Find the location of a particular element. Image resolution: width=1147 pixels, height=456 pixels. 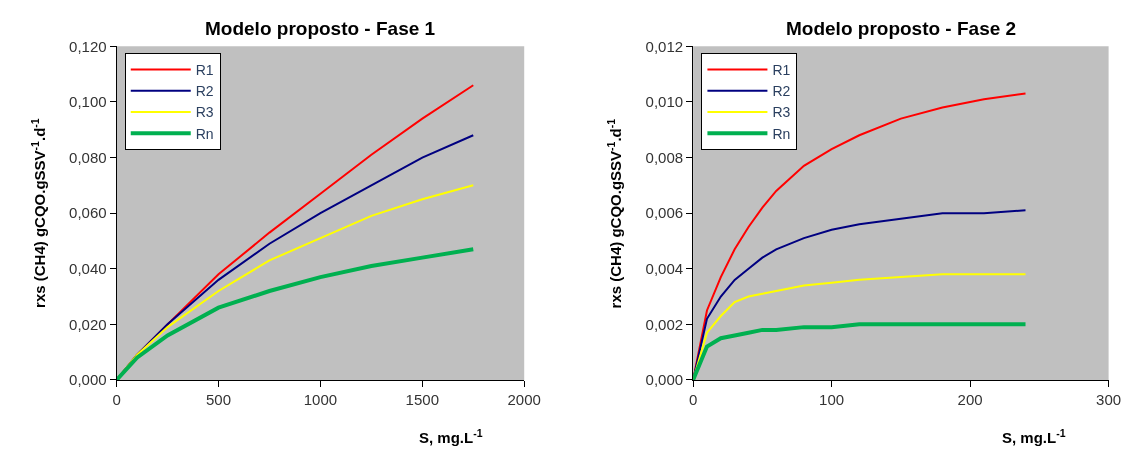

y-tick-label: 0,120 is located at coordinates (88, 46).